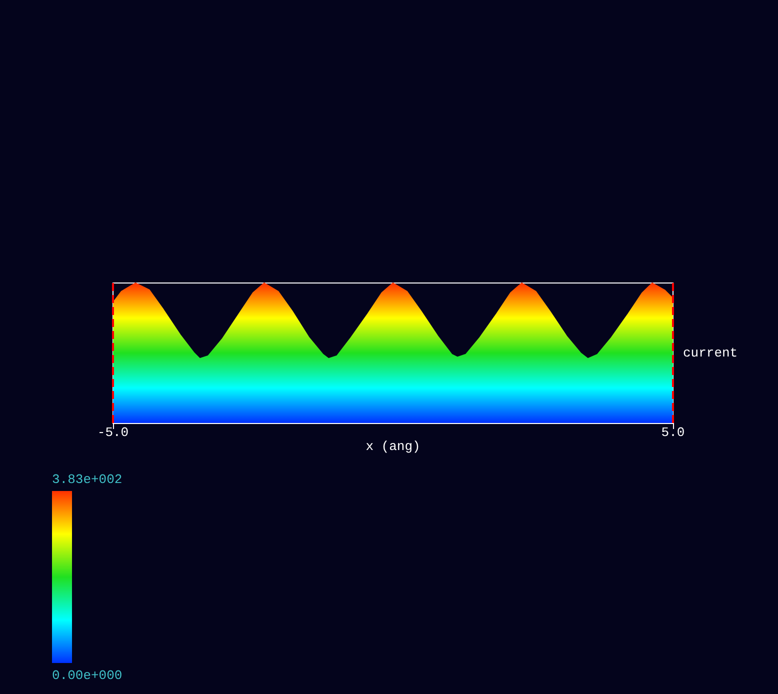 This screenshot has height=694, width=778. I want to click on y-axis-title: current, so click(710, 353).